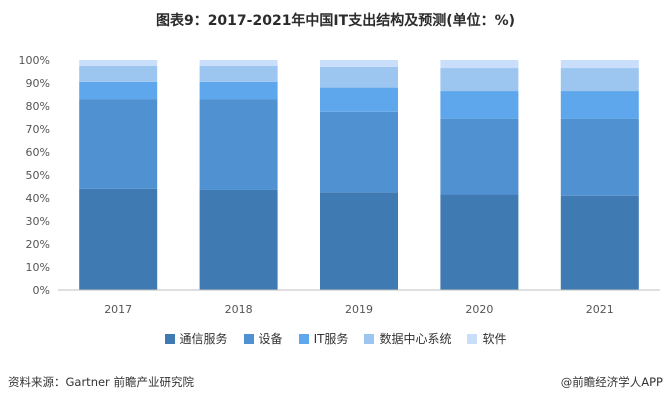 The image size is (671, 400). What do you see at coordinates (101, 382) in the screenshot?
I see `source-note: 资料来源：Gartner 前瞻产业研究院` at bounding box center [101, 382].